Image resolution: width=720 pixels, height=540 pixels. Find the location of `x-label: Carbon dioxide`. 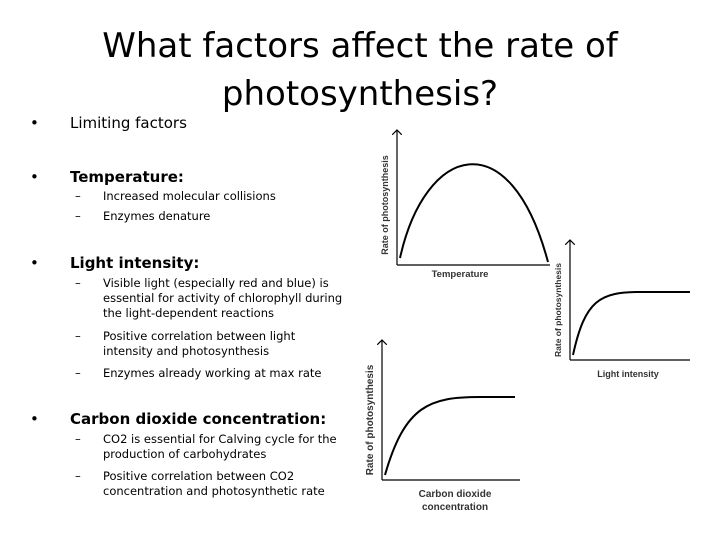

x-label: Carbon dioxide is located at coordinates (455, 494).